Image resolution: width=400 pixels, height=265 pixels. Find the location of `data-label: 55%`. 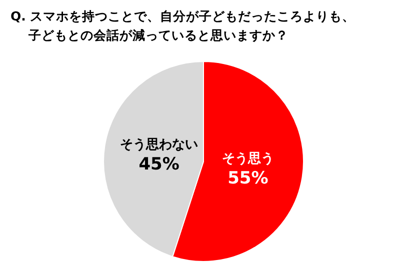

data-label: 55% is located at coordinates (248, 178).